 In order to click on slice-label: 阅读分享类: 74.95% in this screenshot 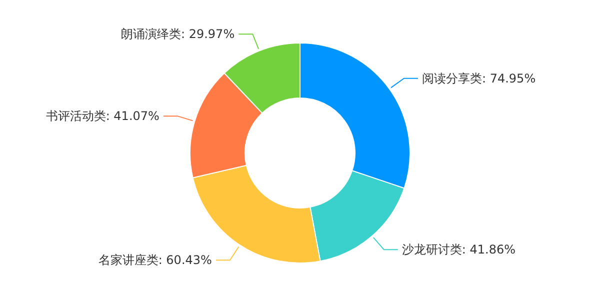, I will do `click(479, 78)`.